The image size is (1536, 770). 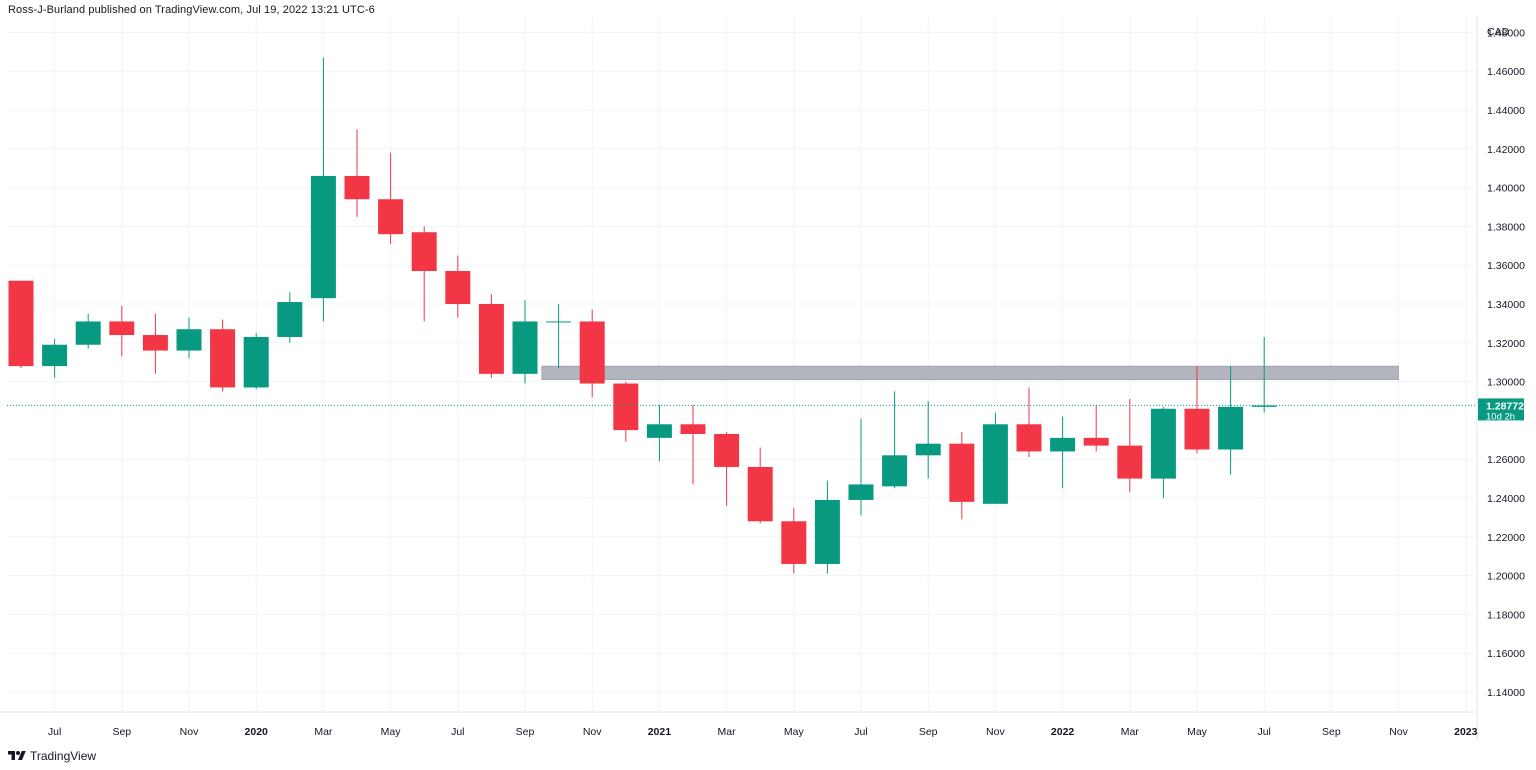 I want to click on price-tick-label: 1.48000, so click(x=1506, y=33).